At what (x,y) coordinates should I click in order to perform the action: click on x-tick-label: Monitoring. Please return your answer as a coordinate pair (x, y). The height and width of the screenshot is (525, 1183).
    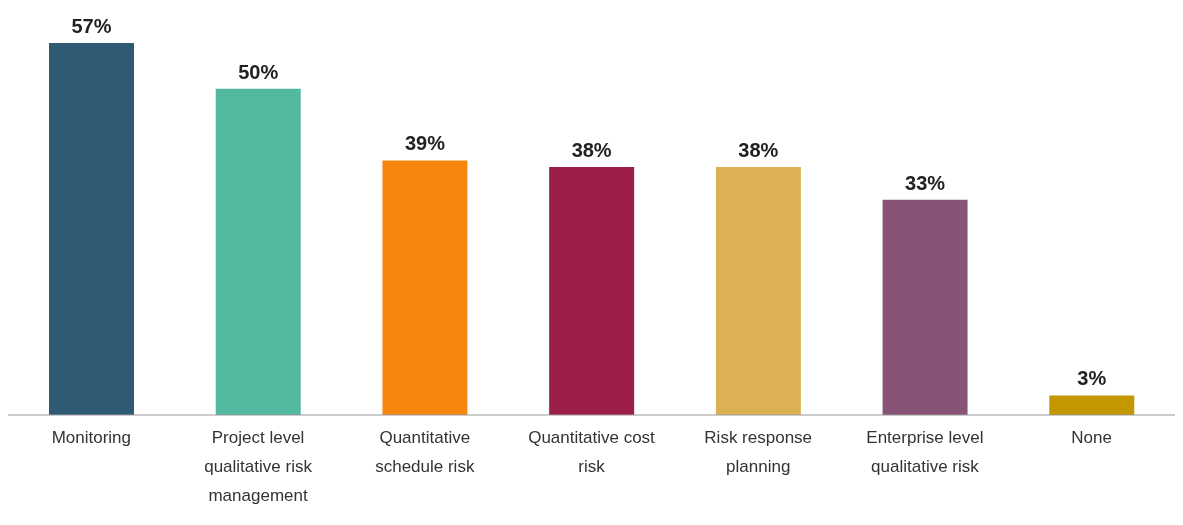
    Looking at the image, I should click on (91, 437).